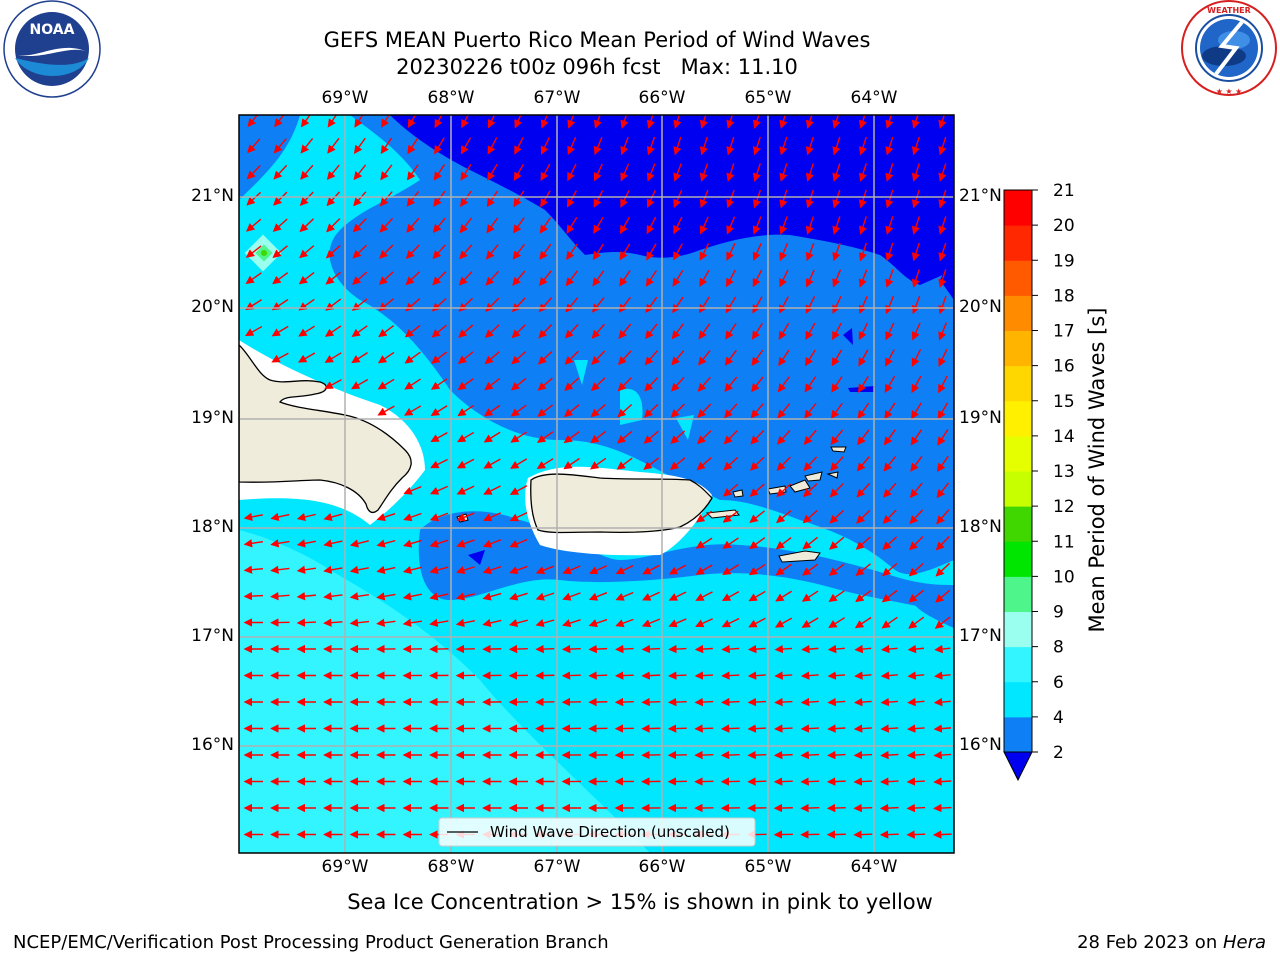 The width and height of the screenshot is (1280, 960). Describe the element at coordinates (1064, 542) in the screenshot. I see `colorbar-tick-label: 11` at that location.